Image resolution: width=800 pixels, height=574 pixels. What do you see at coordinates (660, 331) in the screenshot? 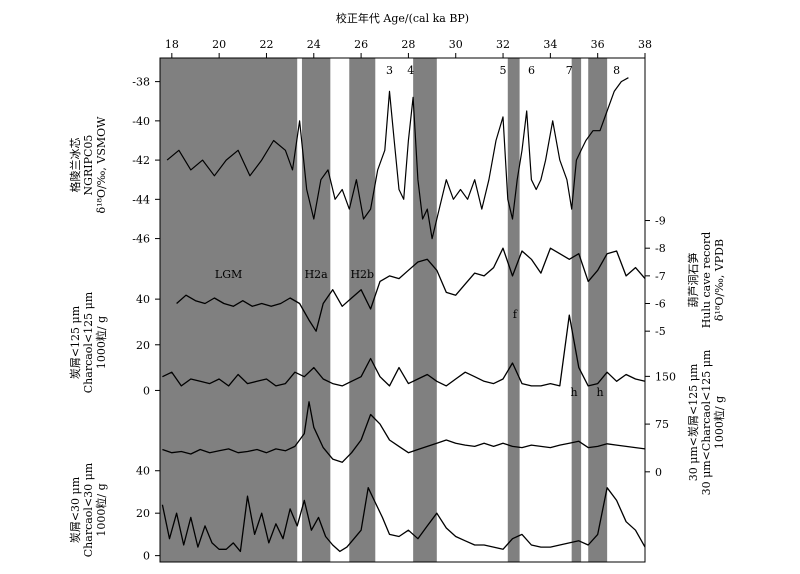
I see `hulu-tick-label: -5` at bounding box center [660, 331].